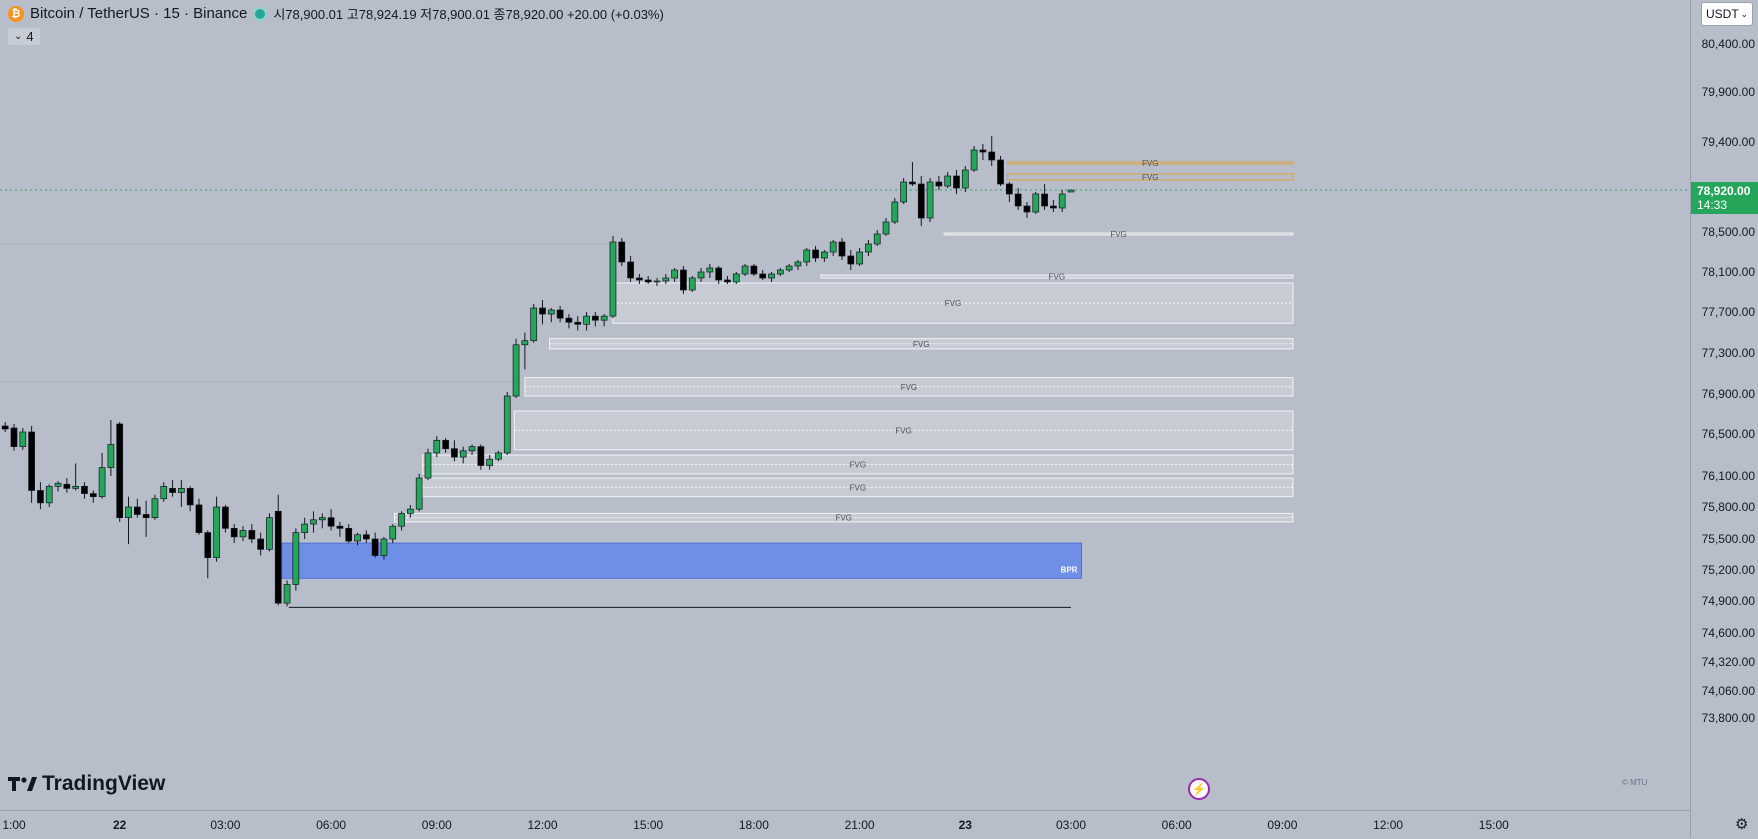  Describe the element at coordinates (965, 825) in the screenshot. I see `time-tick-label: 23` at that location.